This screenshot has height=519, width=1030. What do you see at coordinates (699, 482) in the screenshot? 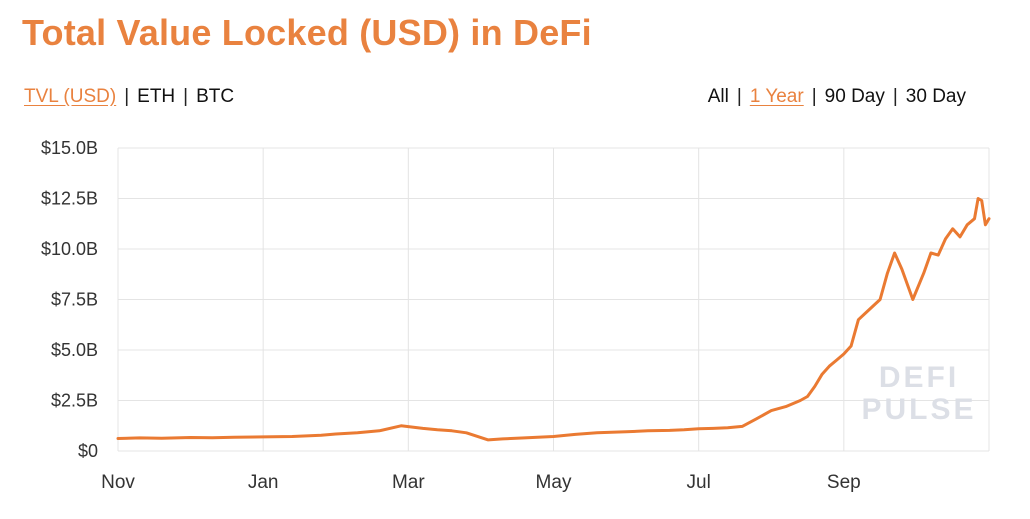
I see `x-tick-label: Jul` at bounding box center [699, 482].